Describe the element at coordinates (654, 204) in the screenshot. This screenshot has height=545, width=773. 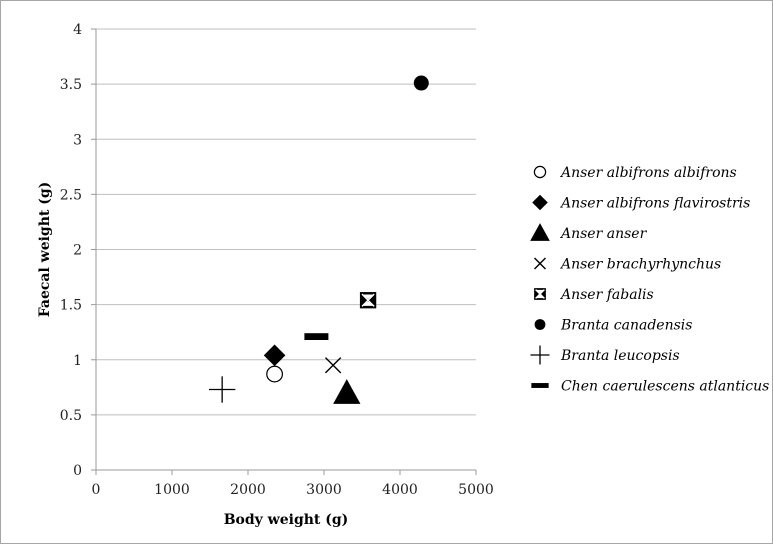
I see `legend-label-1: Anser albifrons flavirostris` at that location.